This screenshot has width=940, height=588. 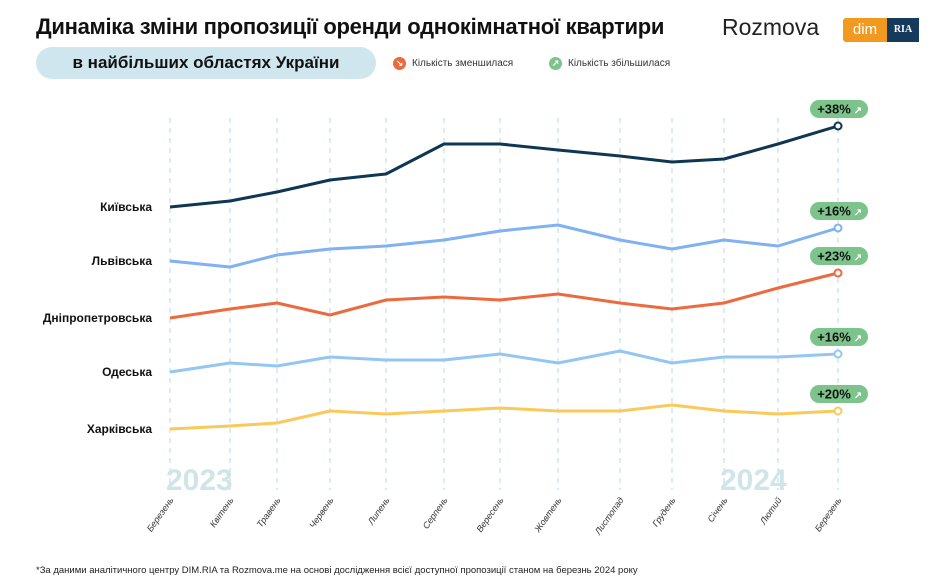 I want to click on x-tick-label: Січень, so click(x=717, y=509).